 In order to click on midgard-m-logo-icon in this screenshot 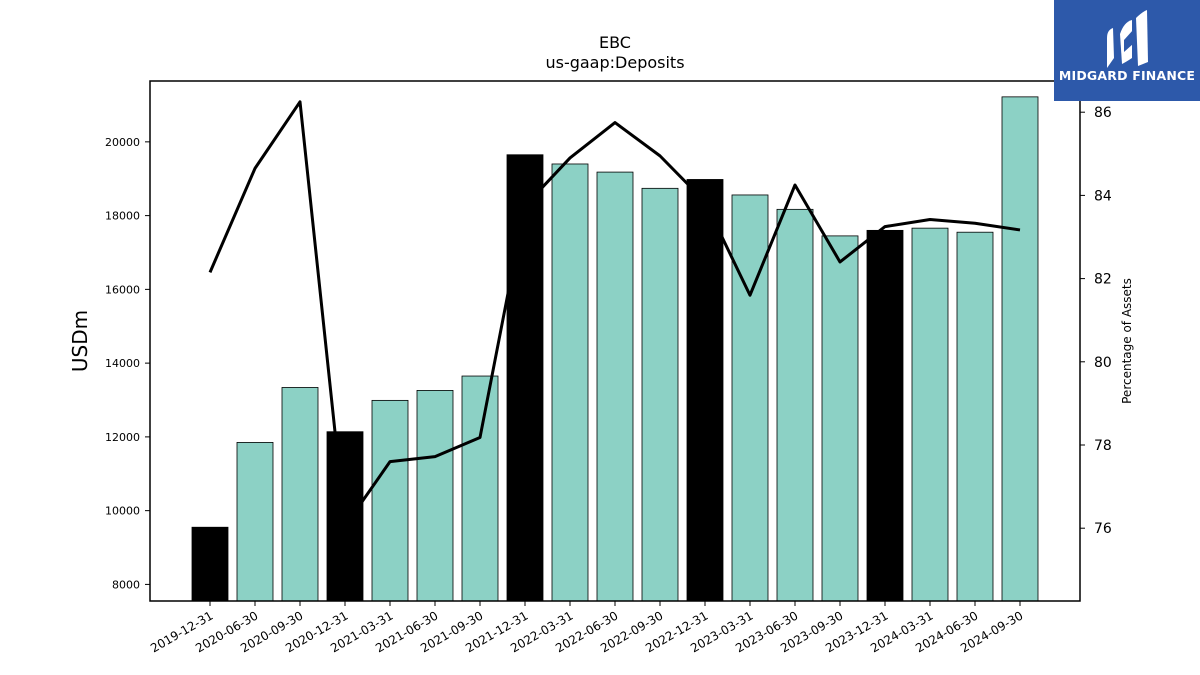, I will do `click(1127, 39)`.